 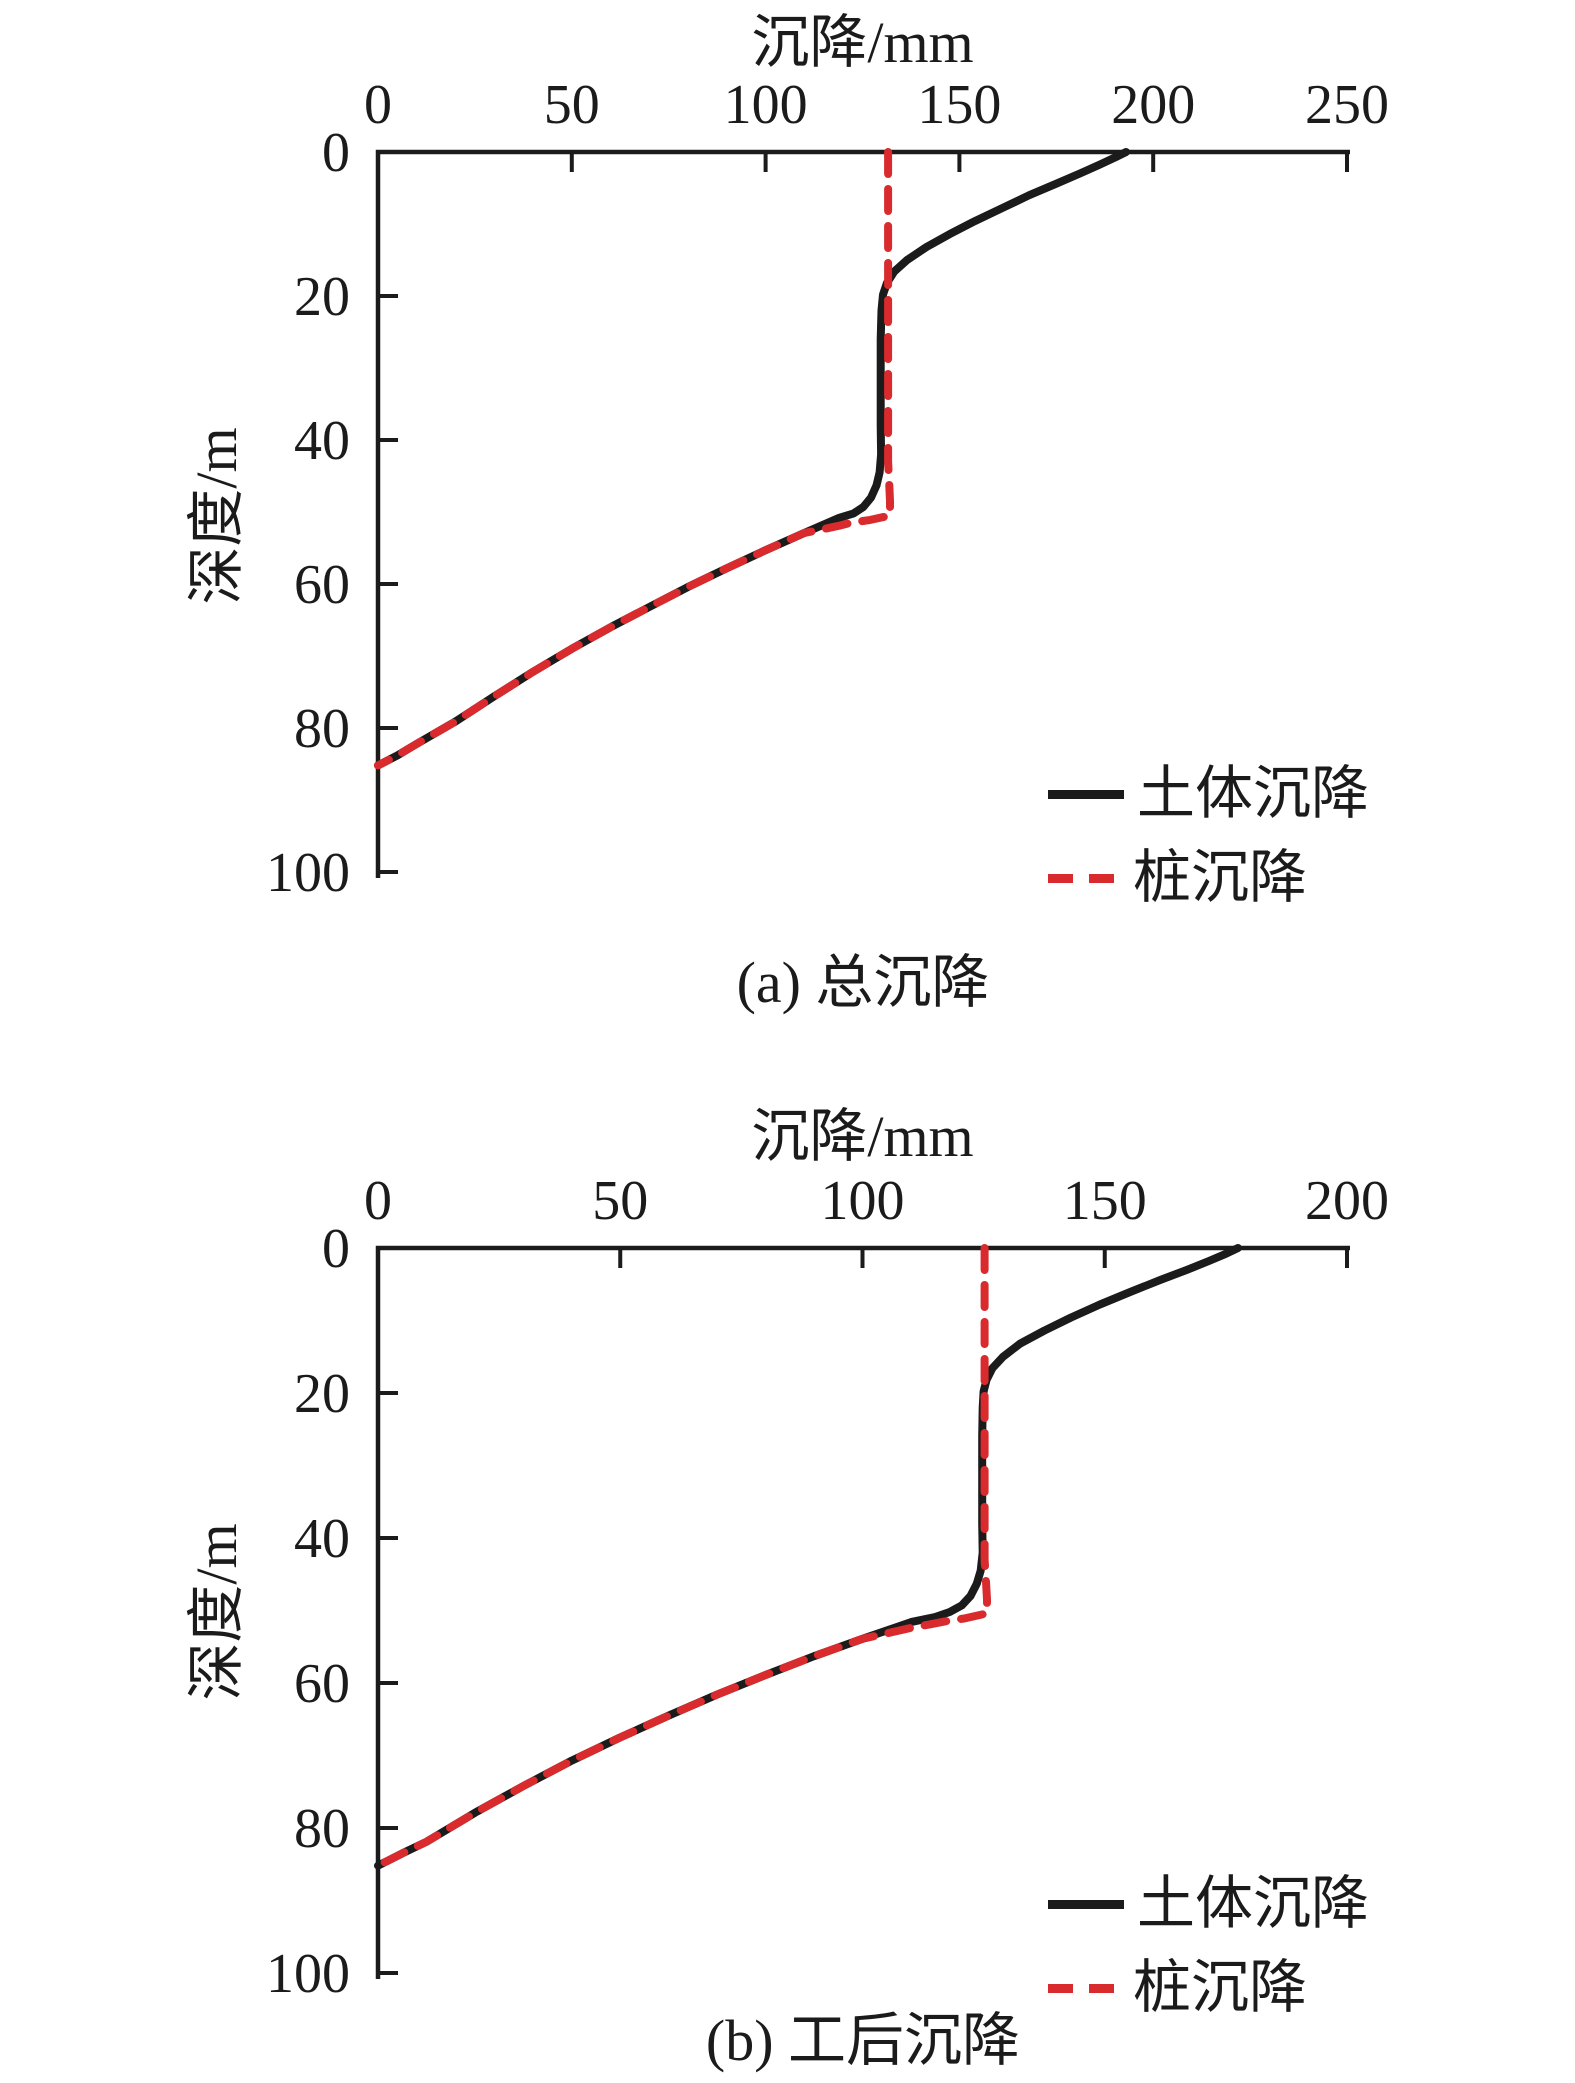 What do you see at coordinates (1347, 1201) in the screenshot?
I see `x-tick-label-b: 200` at bounding box center [1347, 1201].